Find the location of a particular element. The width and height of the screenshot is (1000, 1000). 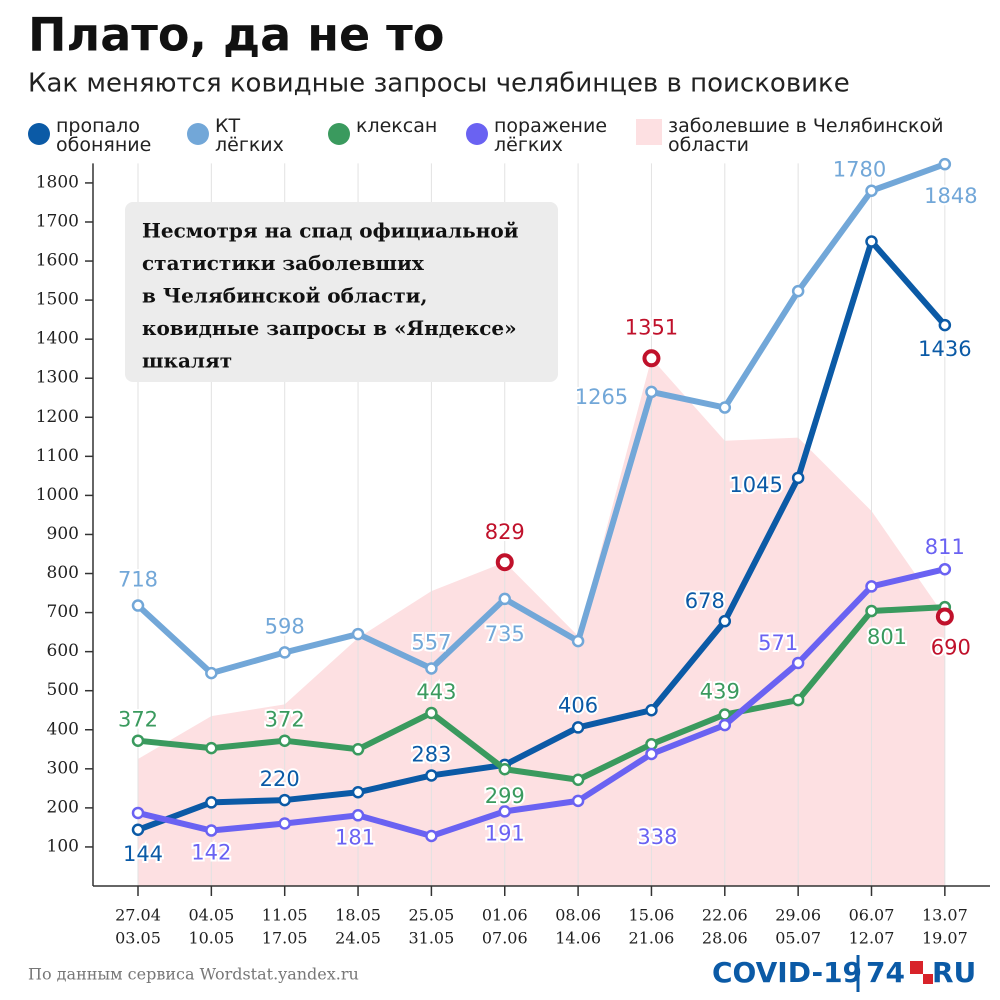

value-label: 299 is located at coordinates (505, 796).